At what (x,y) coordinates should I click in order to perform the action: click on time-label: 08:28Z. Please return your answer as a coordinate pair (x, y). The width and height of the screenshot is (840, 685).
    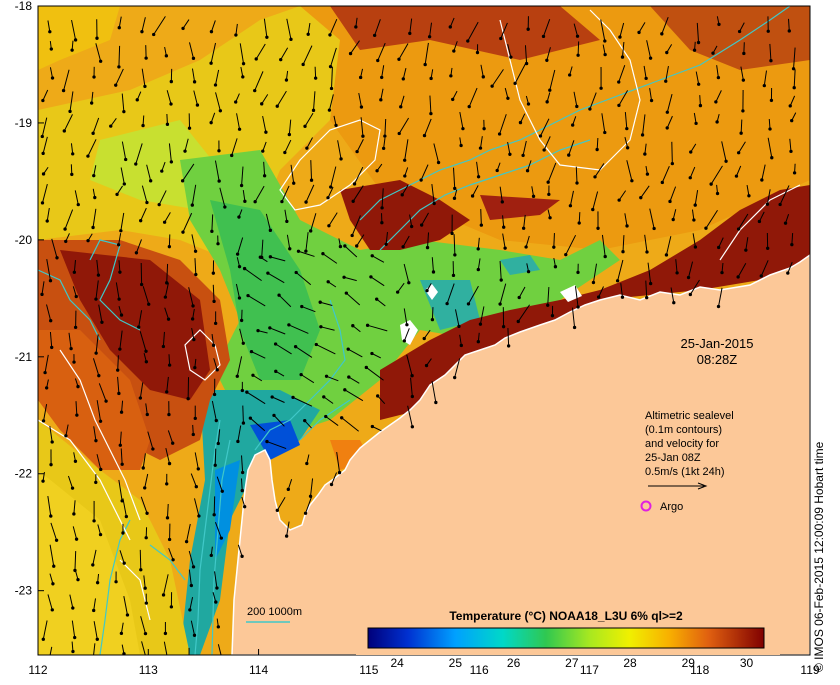
    Looking at the image, I should click on (717, 359).